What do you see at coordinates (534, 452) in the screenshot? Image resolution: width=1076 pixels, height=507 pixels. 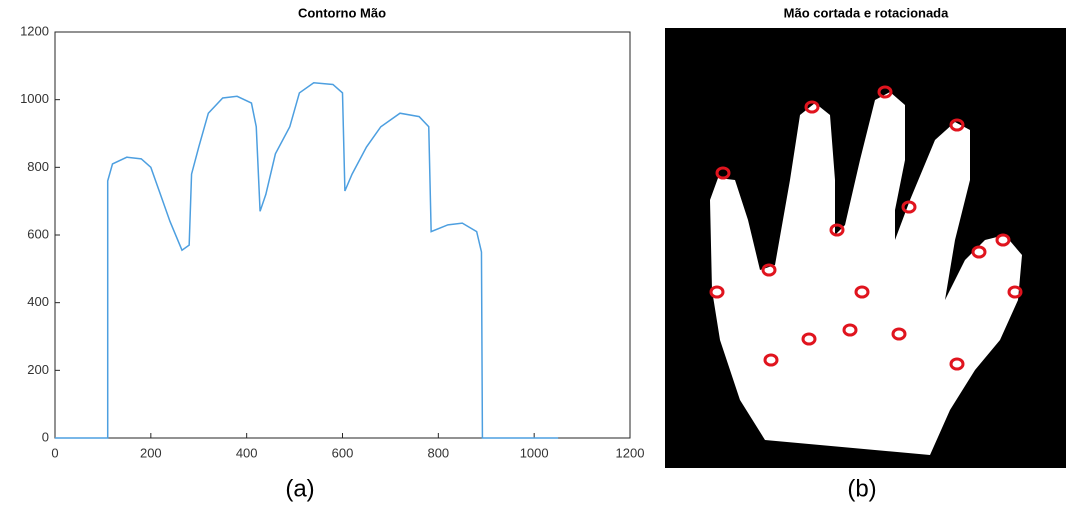 I see `x-tick-label: 1000` at bounding box center [534, 452].